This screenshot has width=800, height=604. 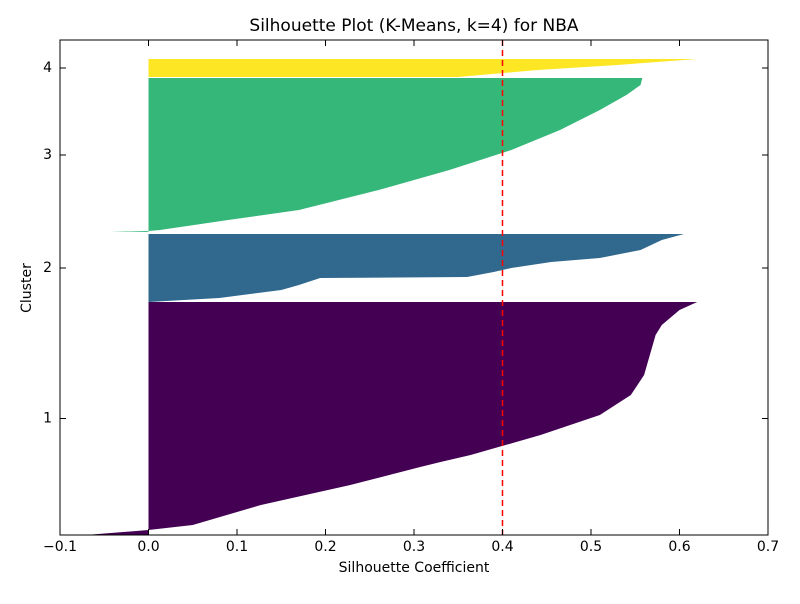 I want to click on x-tick-label: 0.7, so click(x=768, y=547).